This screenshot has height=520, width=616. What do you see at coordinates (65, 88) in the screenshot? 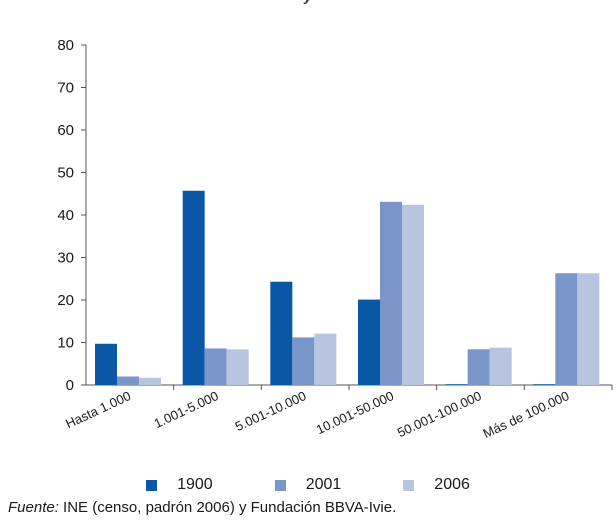
I see `y-tick-label: 70` at bounding box center [65, 88].